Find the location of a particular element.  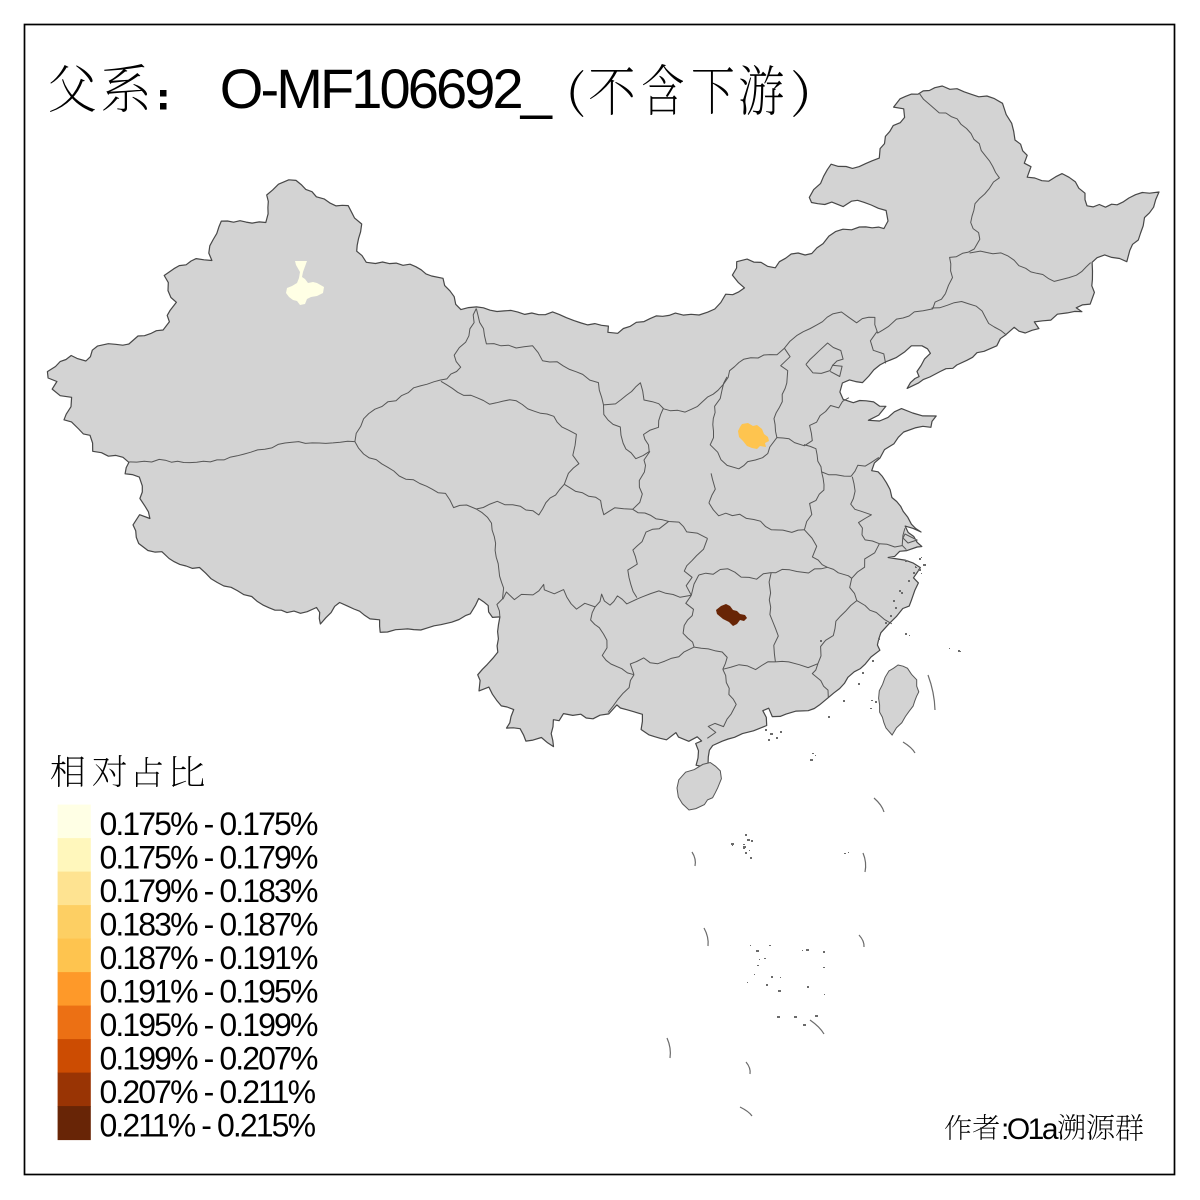

svg-text: 0.195% - 0.199% is located at coordinates (209, 1025).